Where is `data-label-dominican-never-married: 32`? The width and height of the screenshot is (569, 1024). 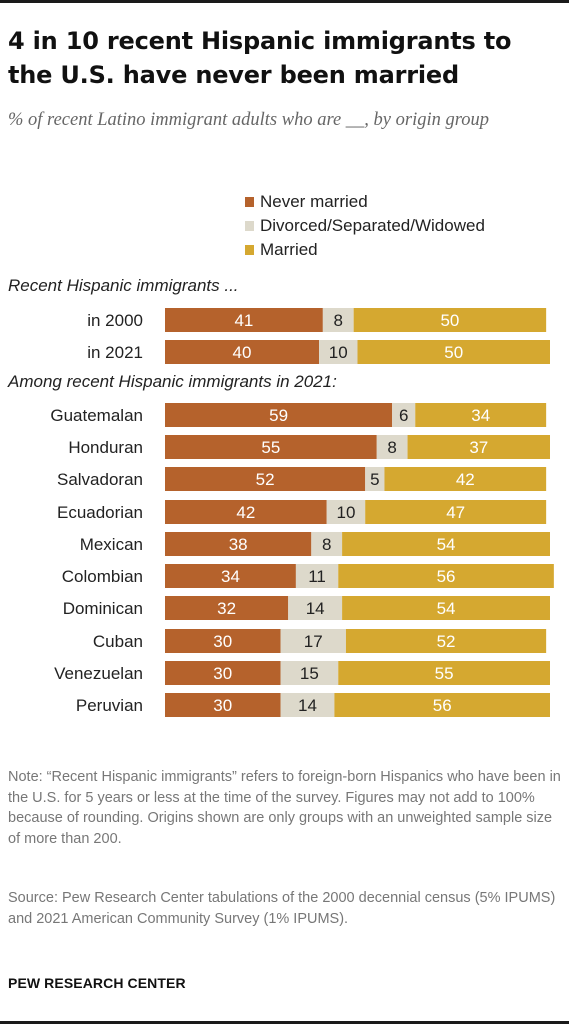
data-label-dominican-never-married: 32 is located at coordinates (226, 608).